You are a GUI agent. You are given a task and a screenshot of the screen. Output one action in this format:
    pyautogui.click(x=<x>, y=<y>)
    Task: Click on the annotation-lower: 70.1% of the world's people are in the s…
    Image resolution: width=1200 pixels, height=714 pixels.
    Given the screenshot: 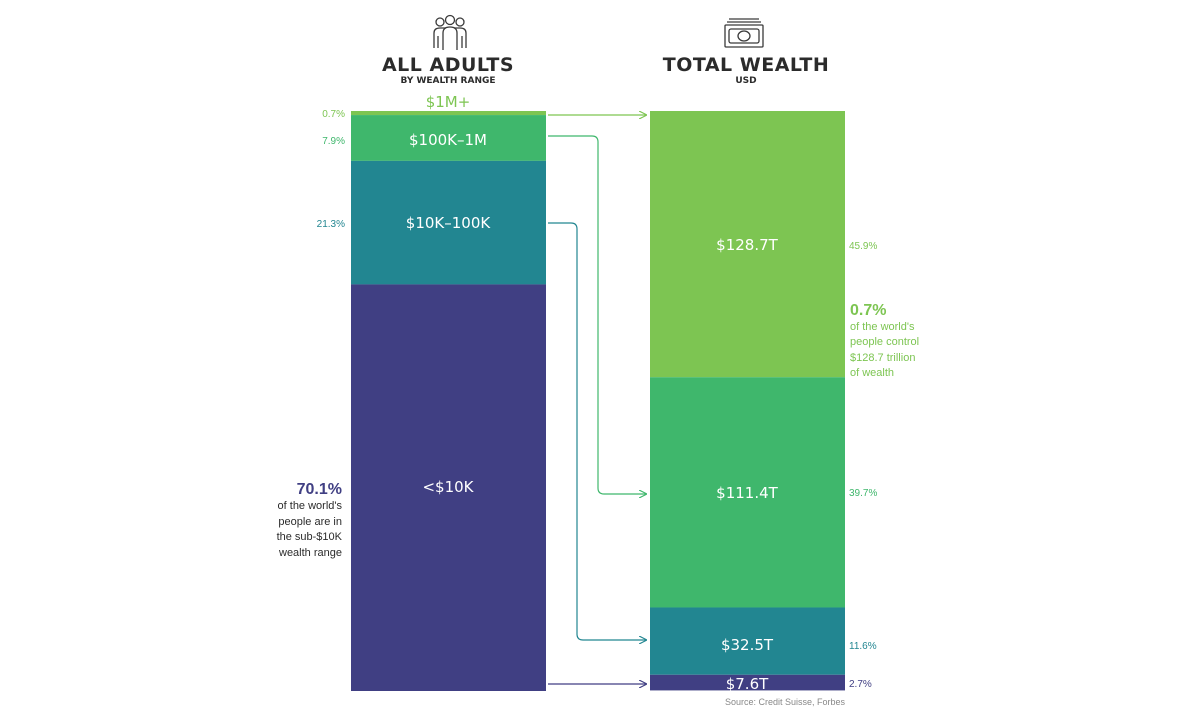 What is the action you would take?
    pyautogui.click(x=310, y=520)
    